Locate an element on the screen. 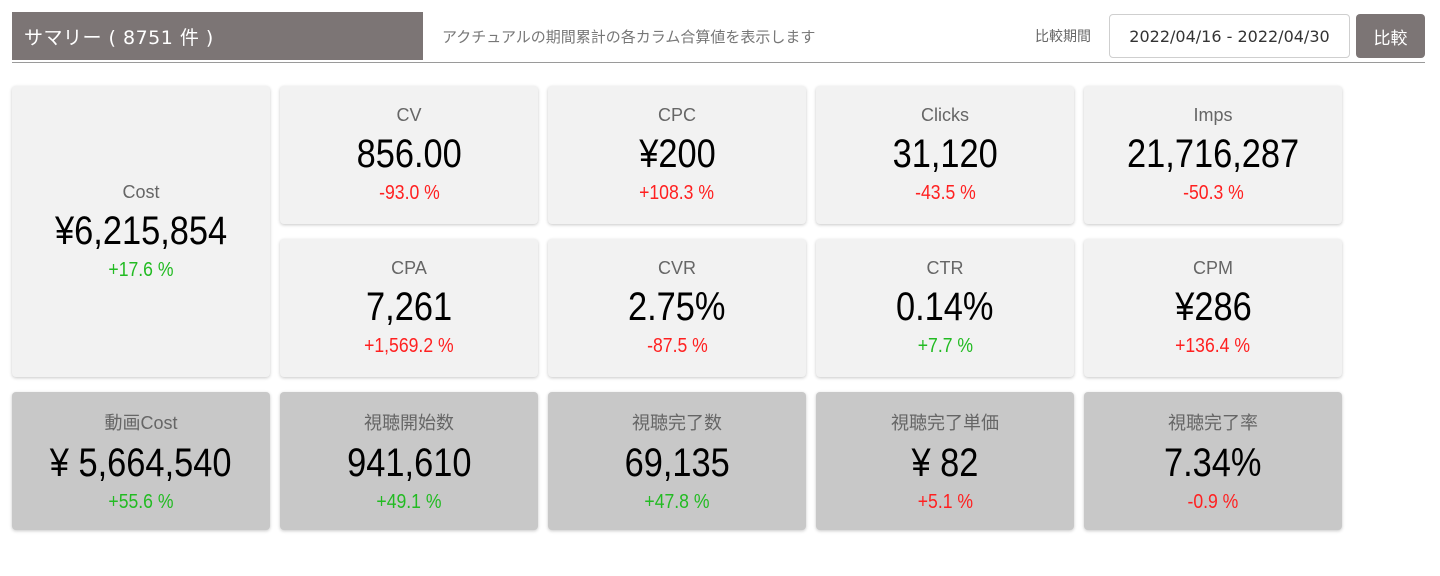 The image size is (1440, 576). metric-label: Cost is located at coordinates (141, 191).